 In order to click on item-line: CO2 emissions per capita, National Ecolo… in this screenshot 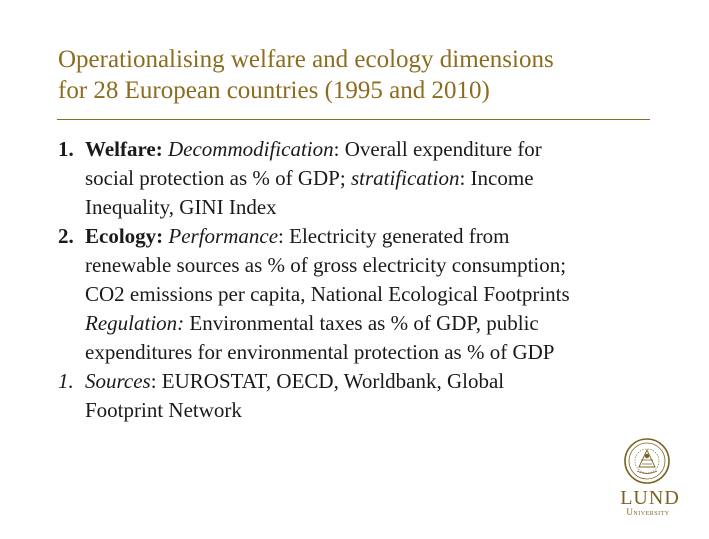, I will do `click(327, 294)`.